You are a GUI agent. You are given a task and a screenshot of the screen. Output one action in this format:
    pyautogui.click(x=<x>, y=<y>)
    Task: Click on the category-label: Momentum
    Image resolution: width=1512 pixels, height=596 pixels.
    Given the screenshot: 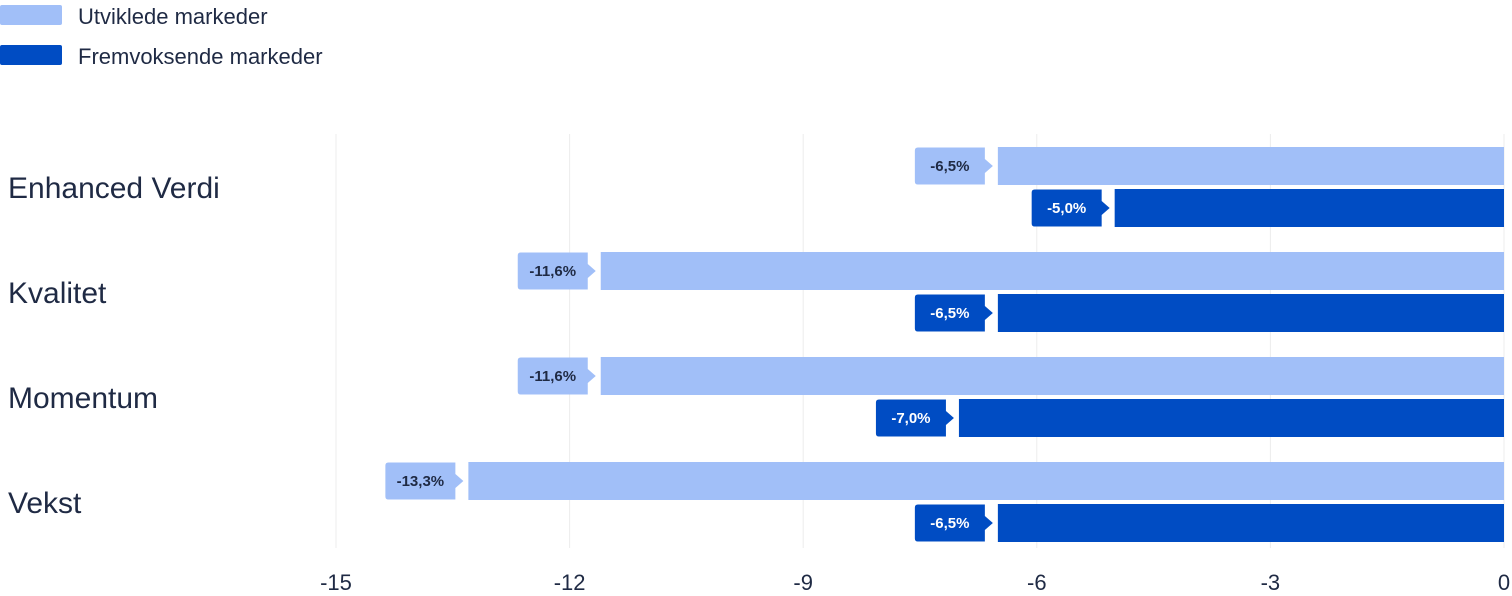 What is the action you would take?
    pyautogui.click(x=83, y=398)
    